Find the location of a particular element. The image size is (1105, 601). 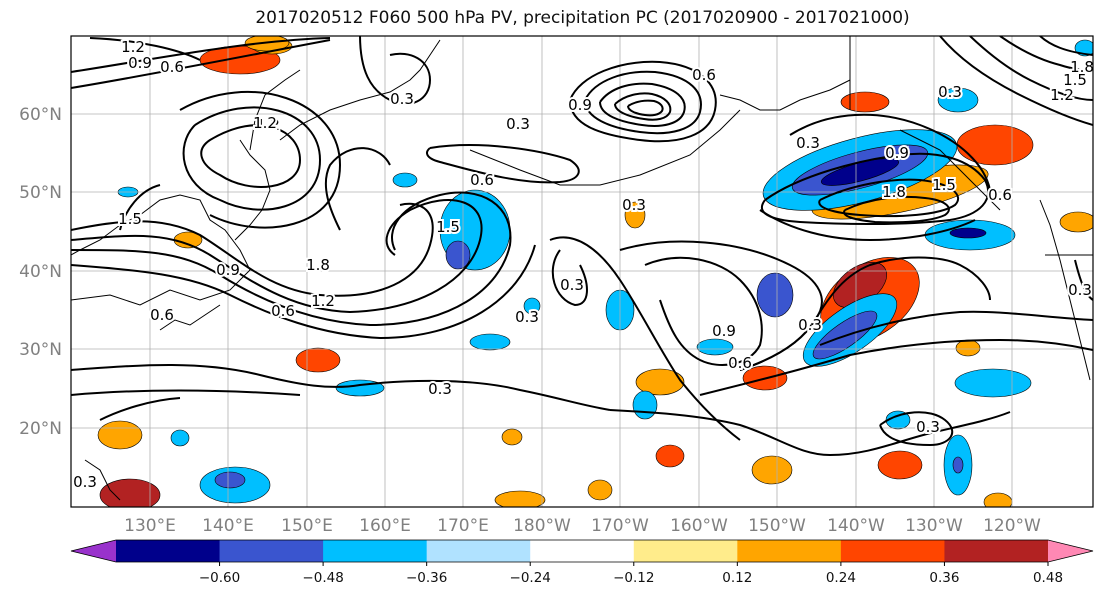

lon-label: 130°W is located at coordinates (934, 526).